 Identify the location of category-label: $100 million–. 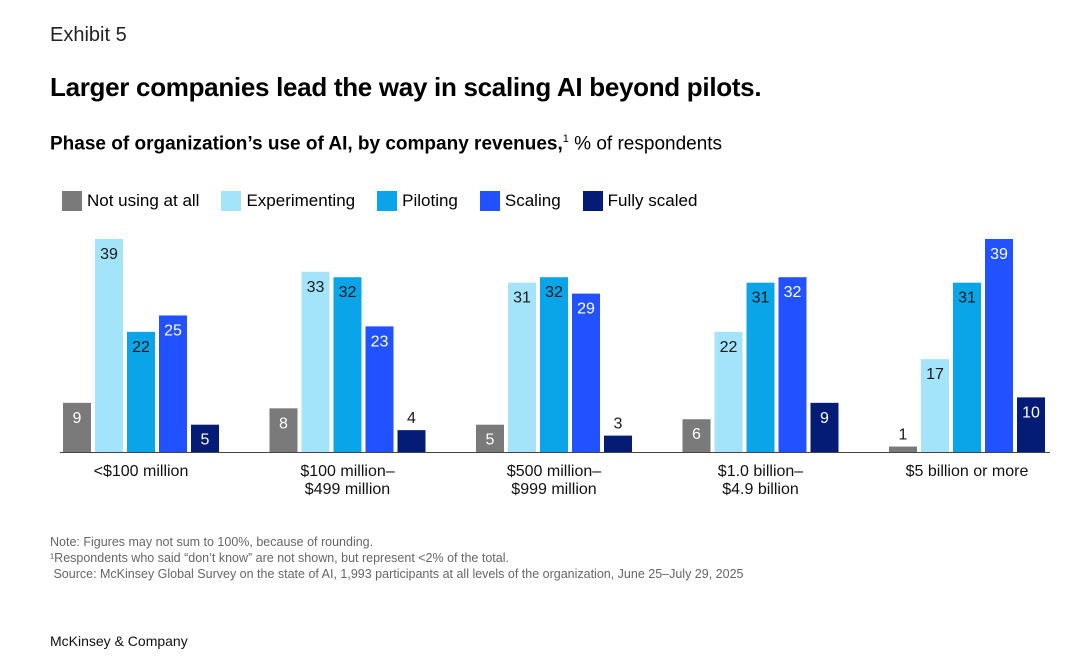
(347, 471).